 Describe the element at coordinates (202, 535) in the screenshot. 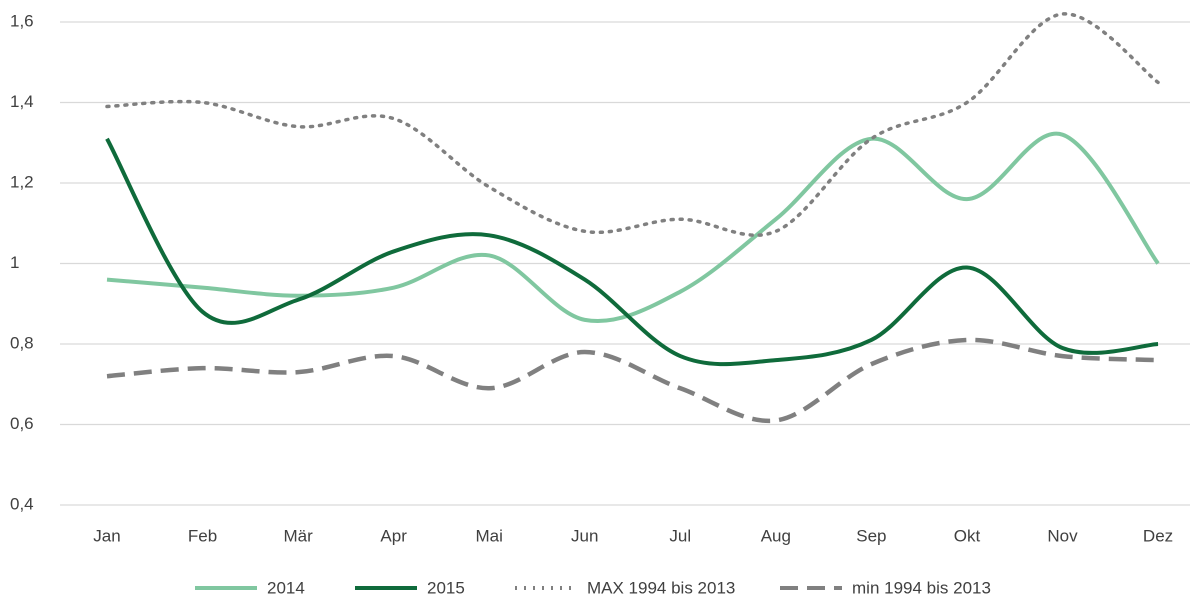

I see `x-tick-label: Feb` at that location.